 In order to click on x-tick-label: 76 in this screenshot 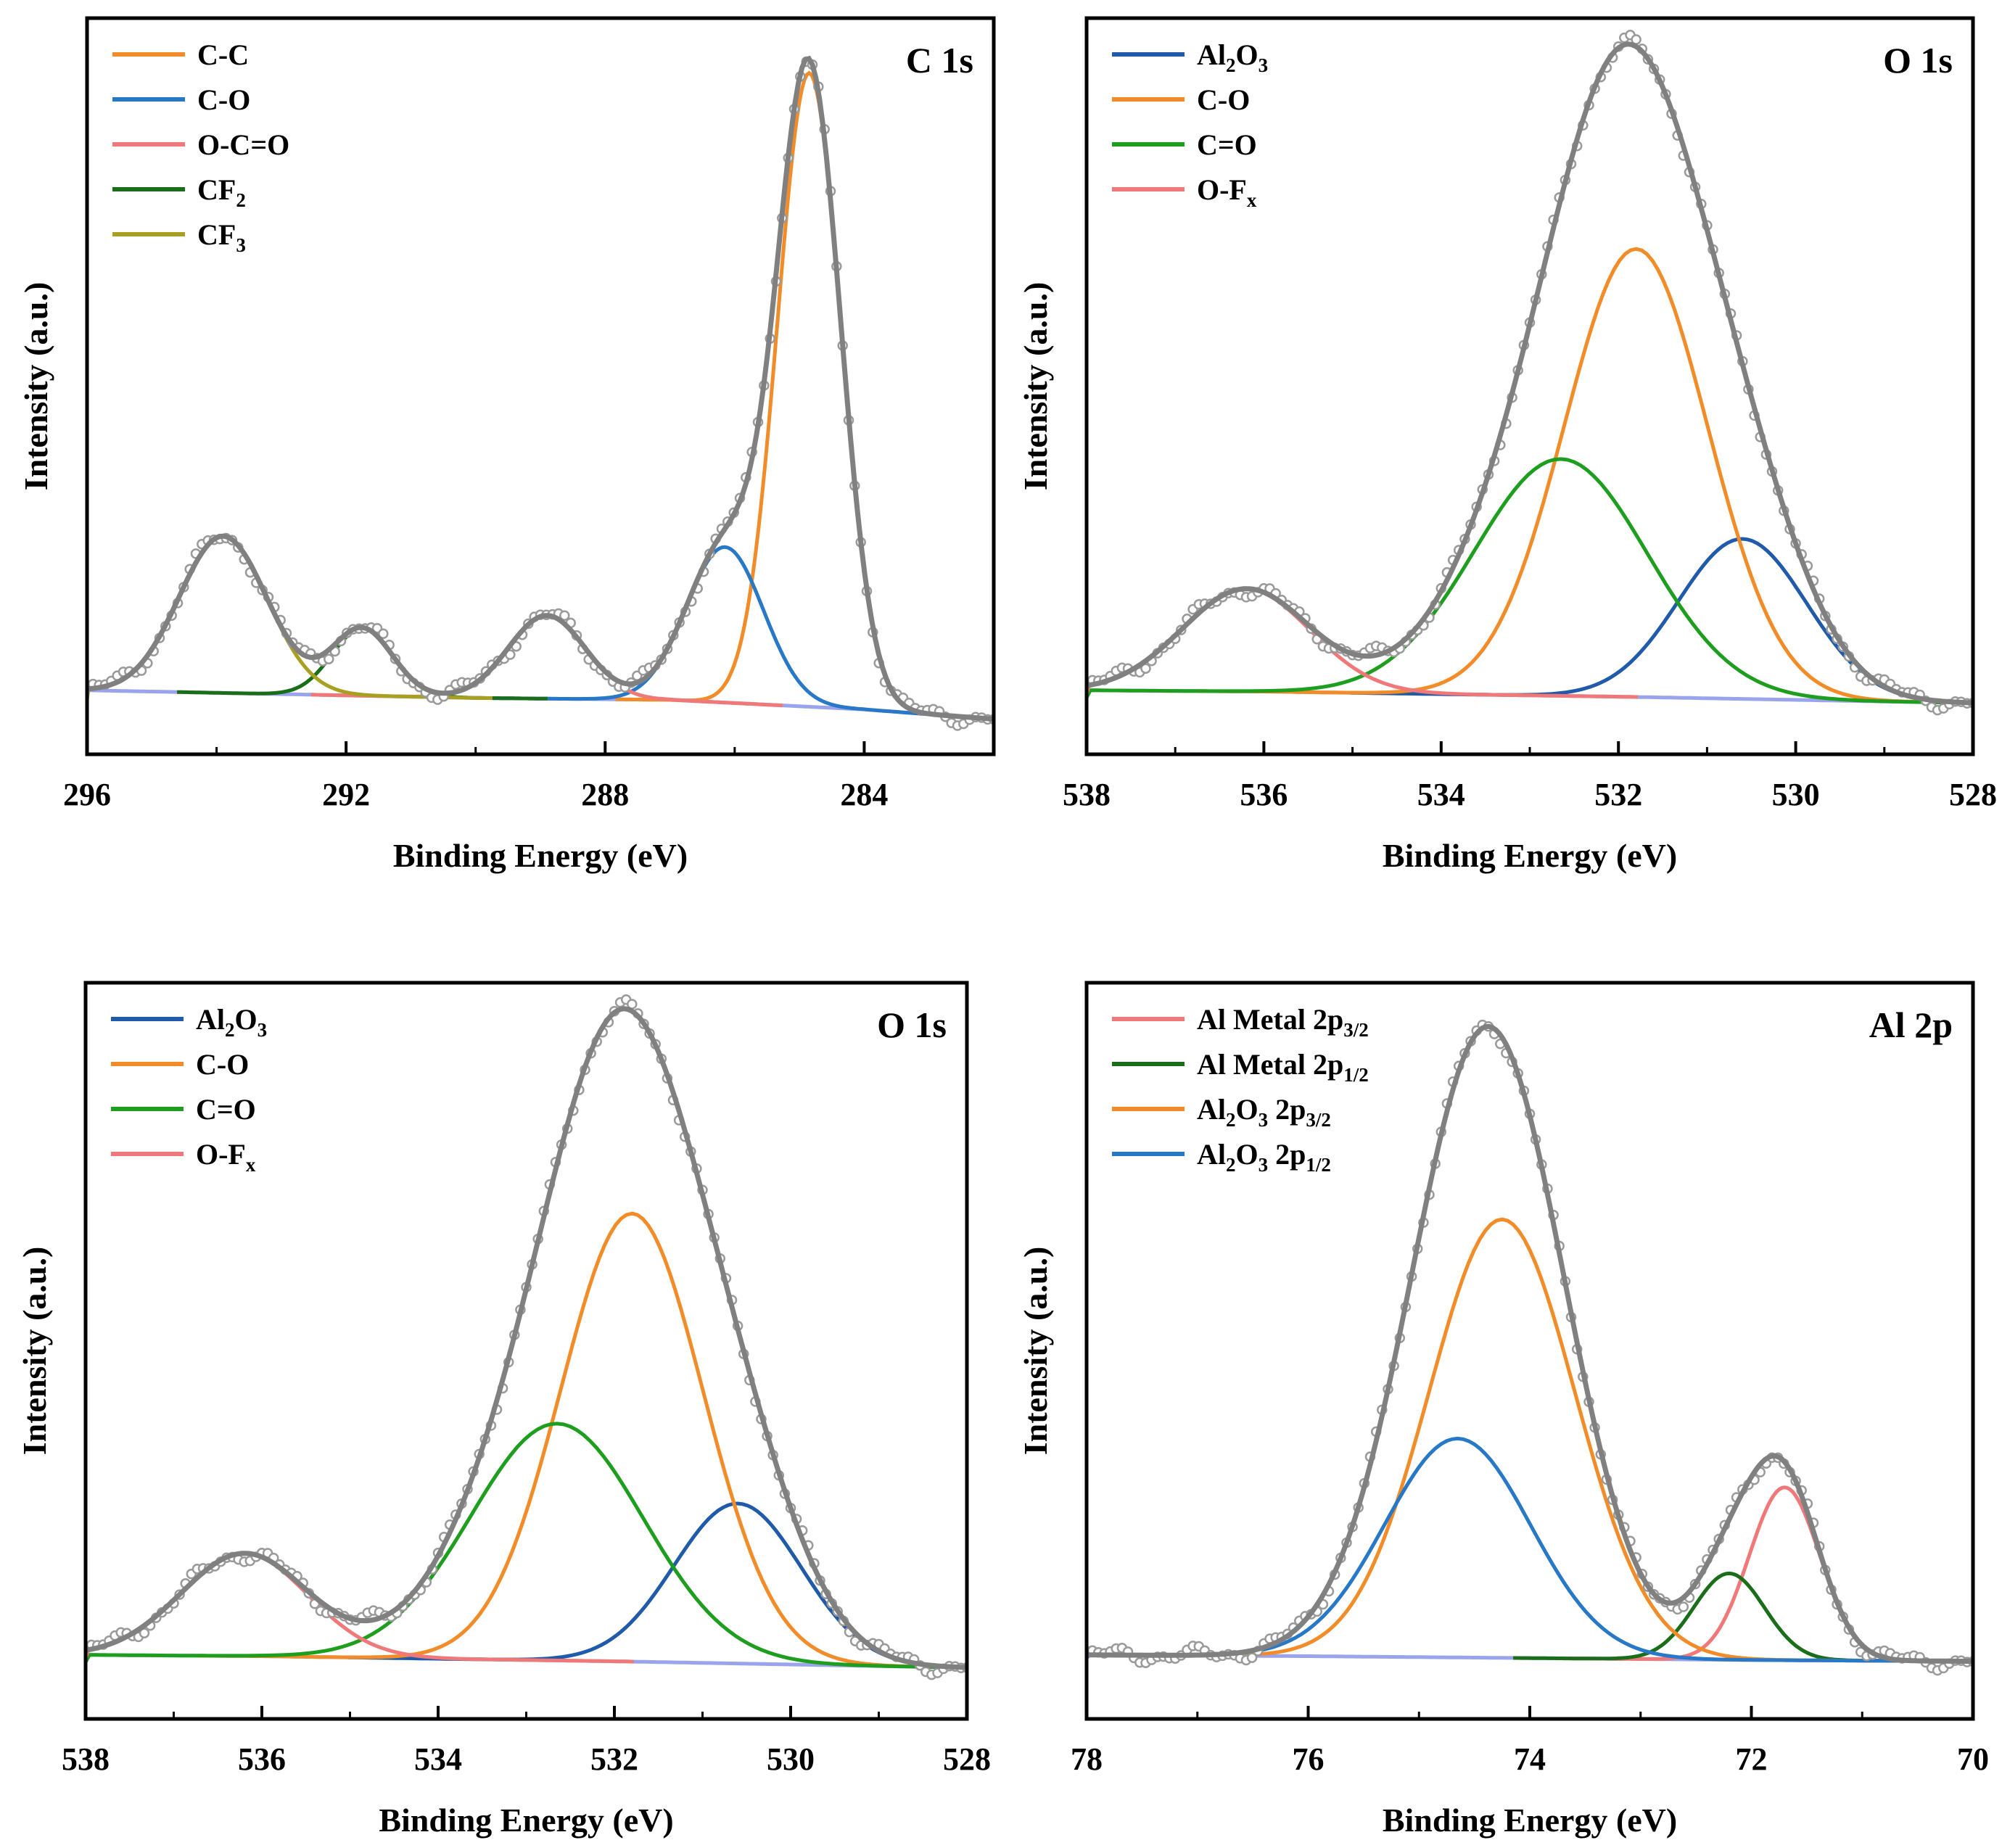, I will do `click(1309, 1759)`.